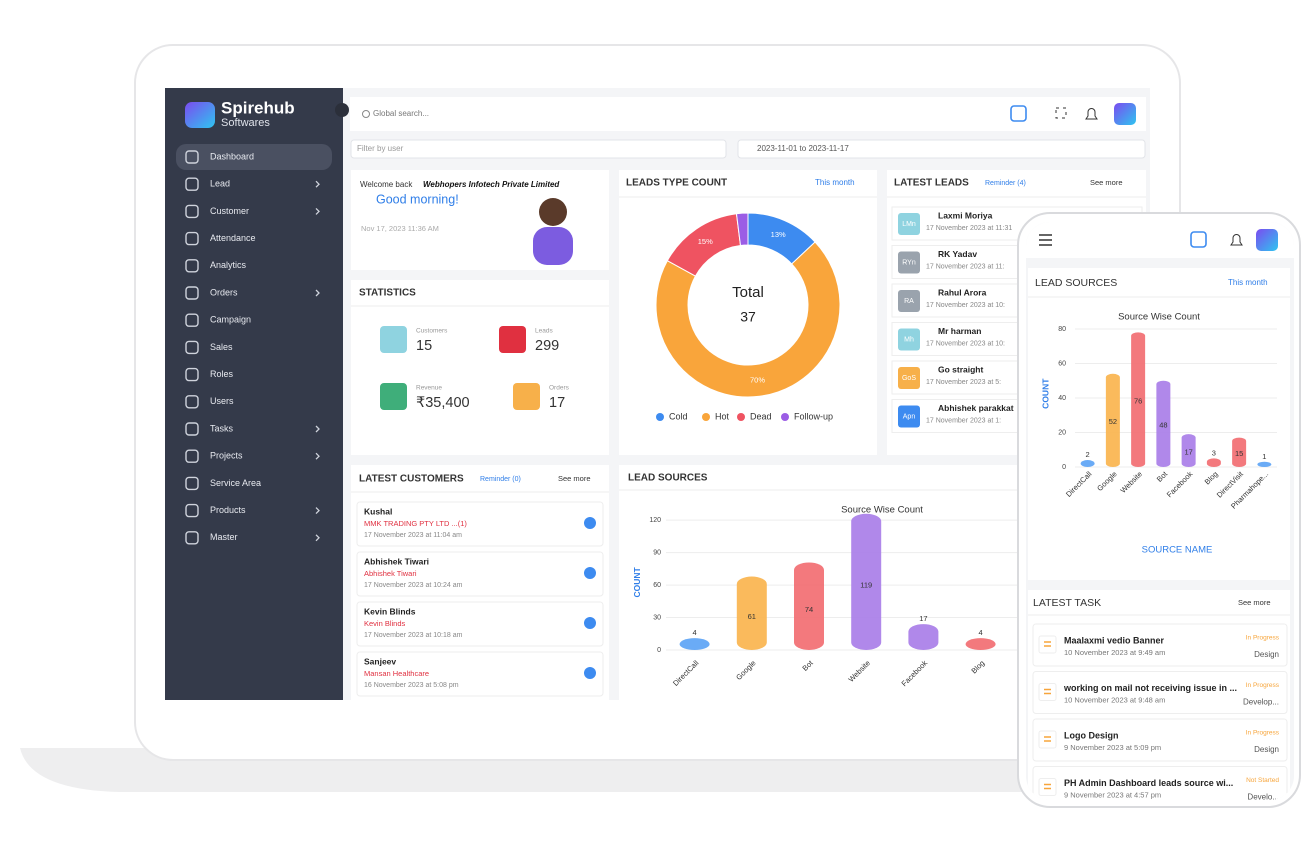 This screenshot has width=1314, height=863. I want to click on customer-name: Abhishek Tiwari, so click(396, 561).